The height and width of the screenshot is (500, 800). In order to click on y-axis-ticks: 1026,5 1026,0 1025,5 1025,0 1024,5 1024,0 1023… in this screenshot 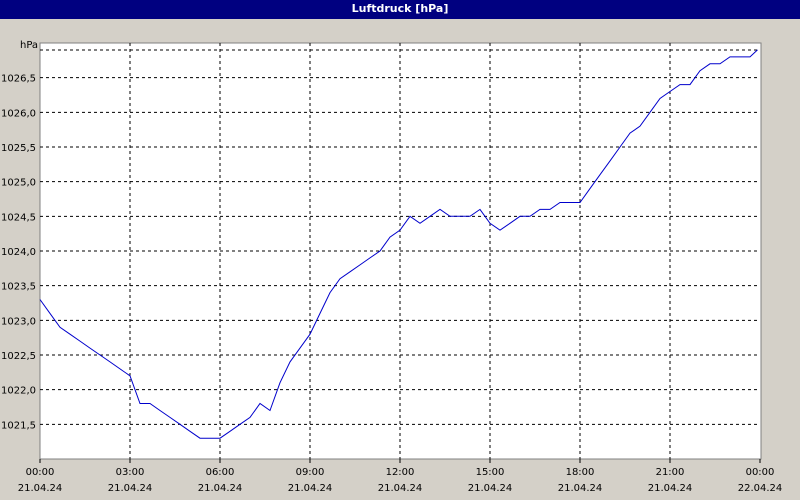, I will do `click(18, 253)`.